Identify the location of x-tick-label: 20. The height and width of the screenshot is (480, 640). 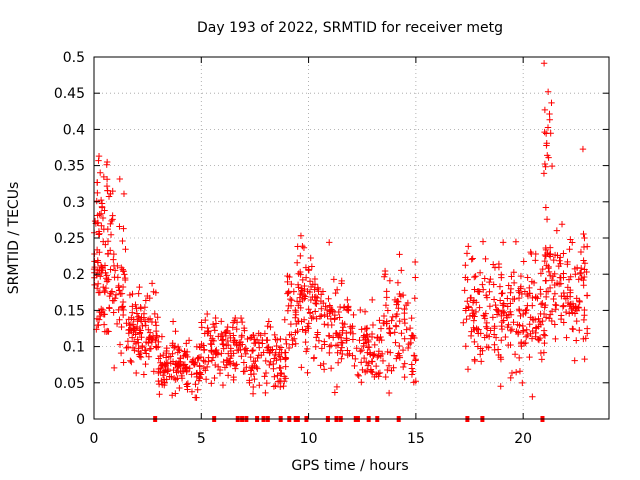
(523, 439).